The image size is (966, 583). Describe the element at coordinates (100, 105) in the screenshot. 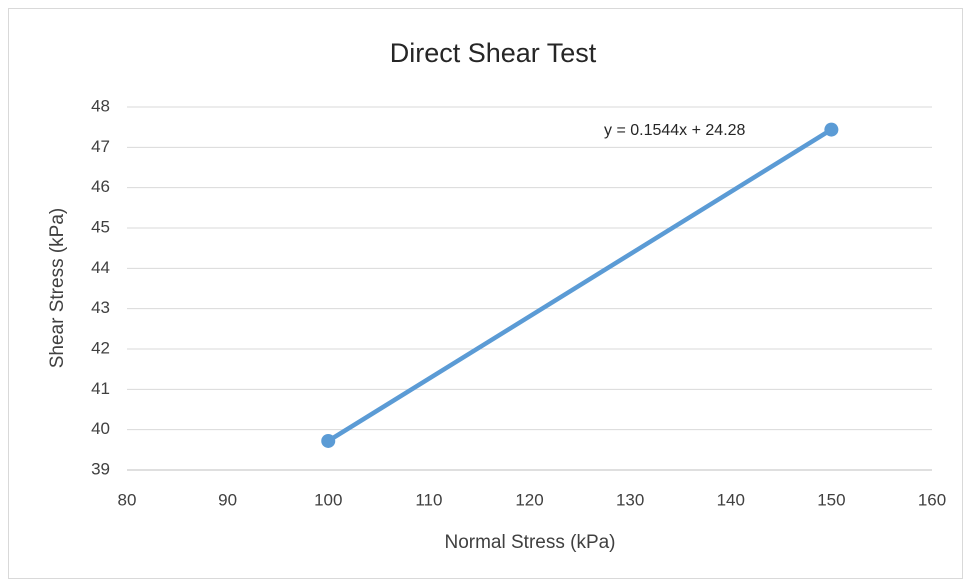

I see `y-tick-label: 48` at that location.